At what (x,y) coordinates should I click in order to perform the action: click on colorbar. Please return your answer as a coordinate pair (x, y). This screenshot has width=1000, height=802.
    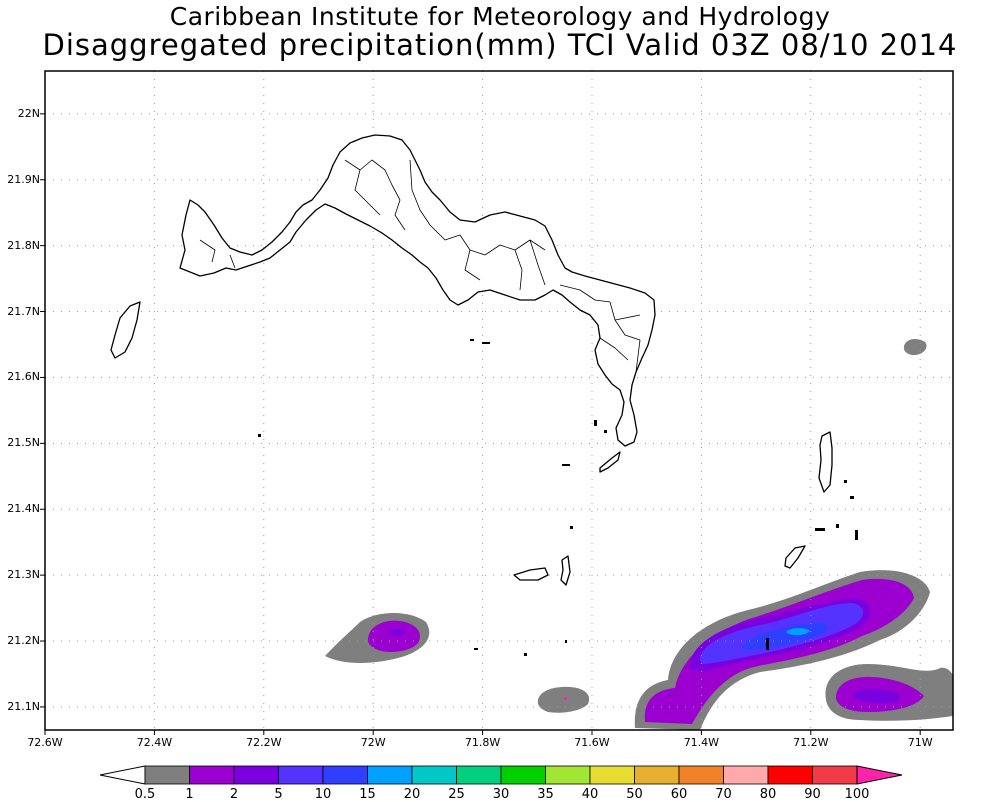
    Looking at the image, I should click on (501, 775).